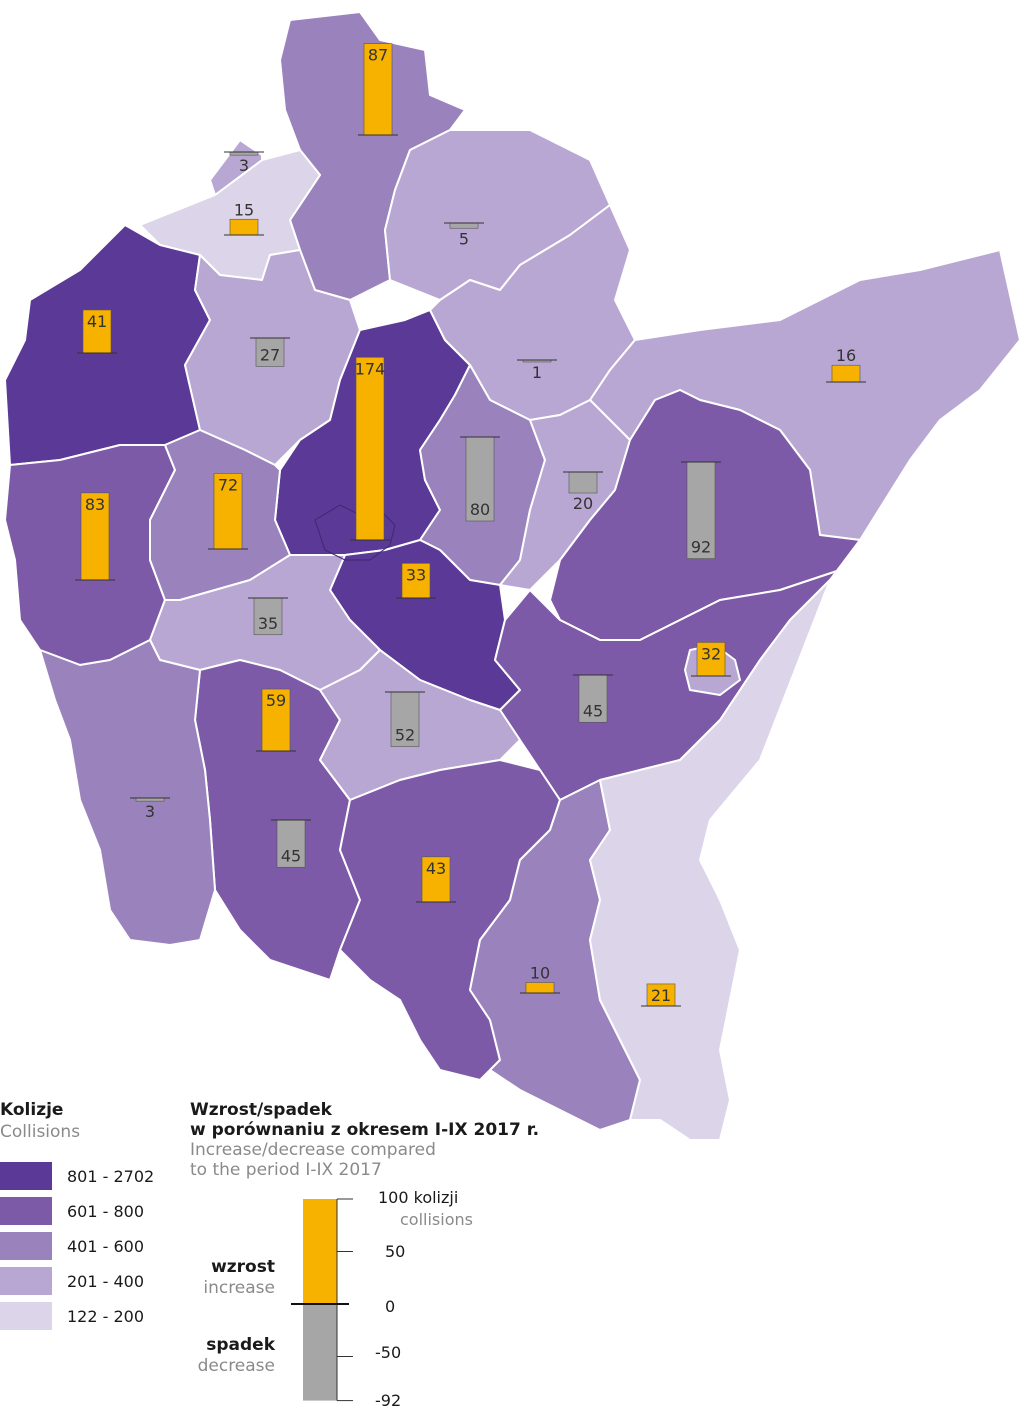 This screenshot has height=1409, width=1024. Describe the element at coordinates (268, 623) in the screenshot. I see `change-bar-label: 35` at that location.